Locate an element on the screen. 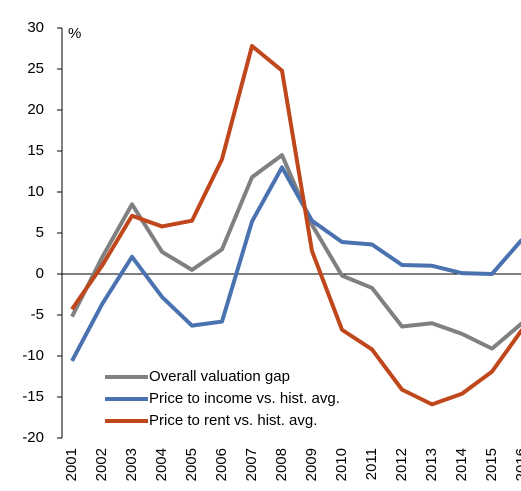  x-tick-label: 2008 is located at coordinates (281, 464).